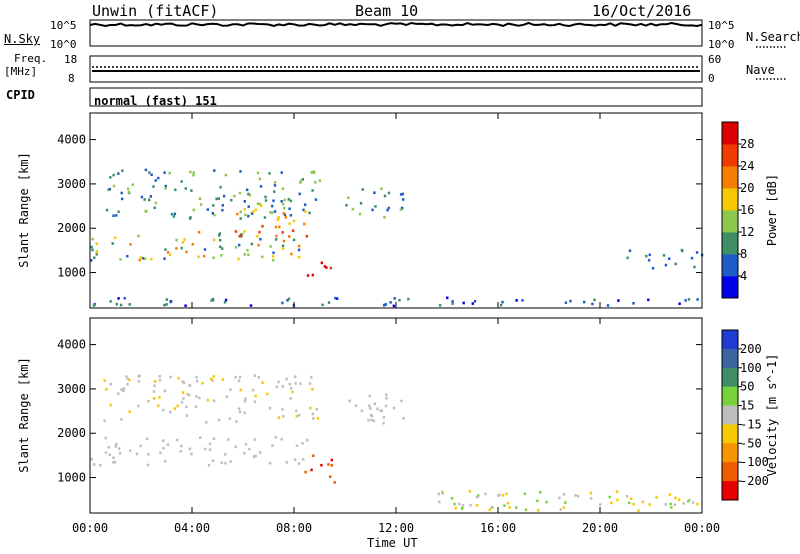 Image resolution: width=800 pixels, height=554 pixels. What do you see at coordinates (71, 59) in the screenshot?
I see `freq-tick-top: 18` at bounding box center [71, 59].